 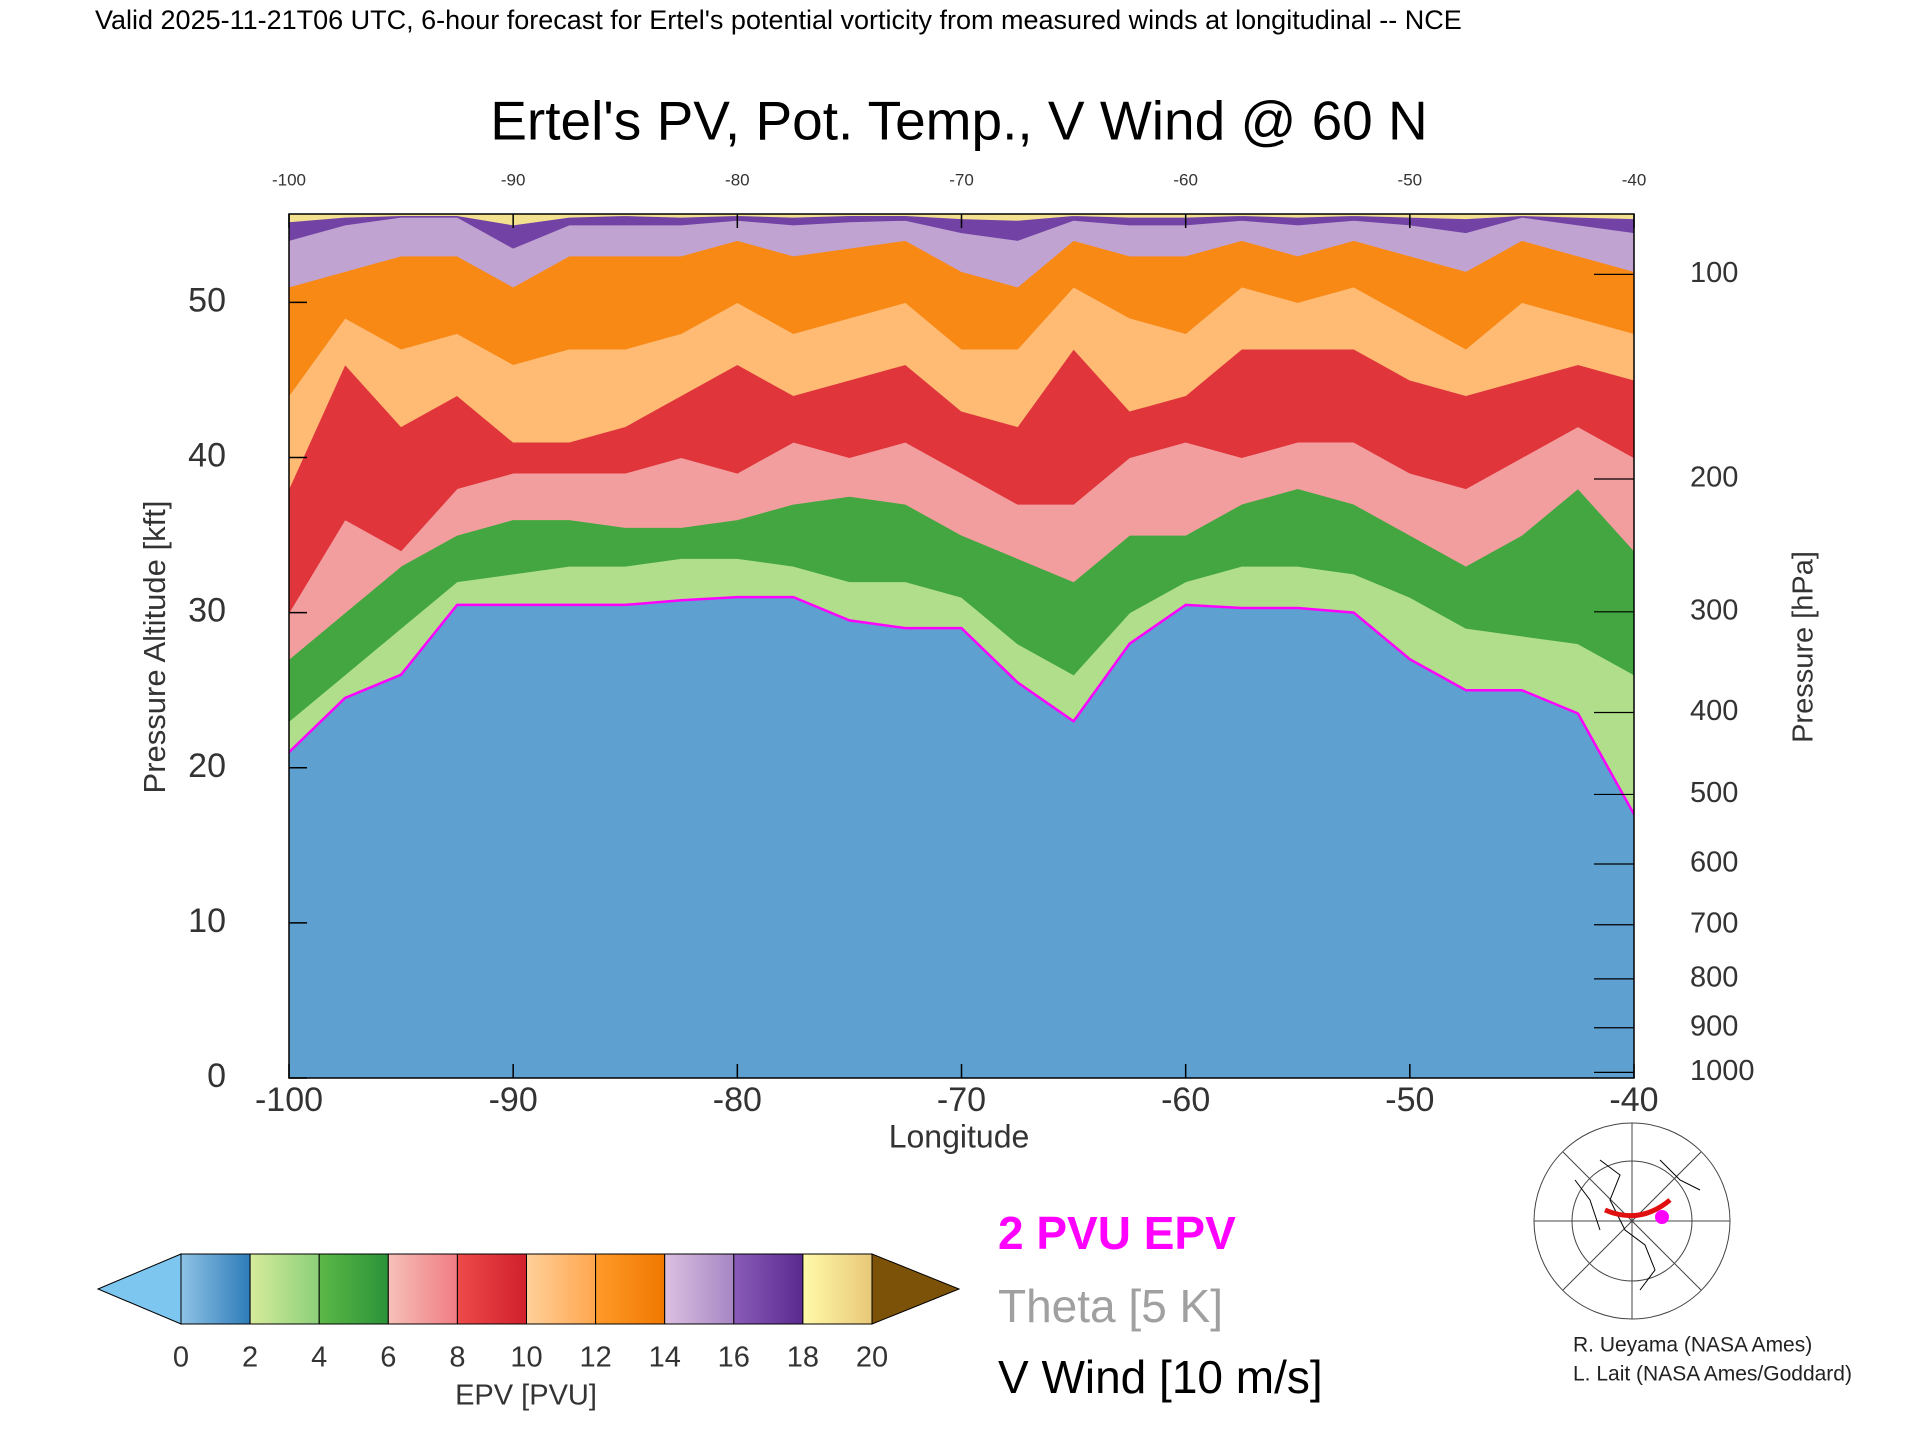 I want to click on map-point, so click(x=1662, y=1217).